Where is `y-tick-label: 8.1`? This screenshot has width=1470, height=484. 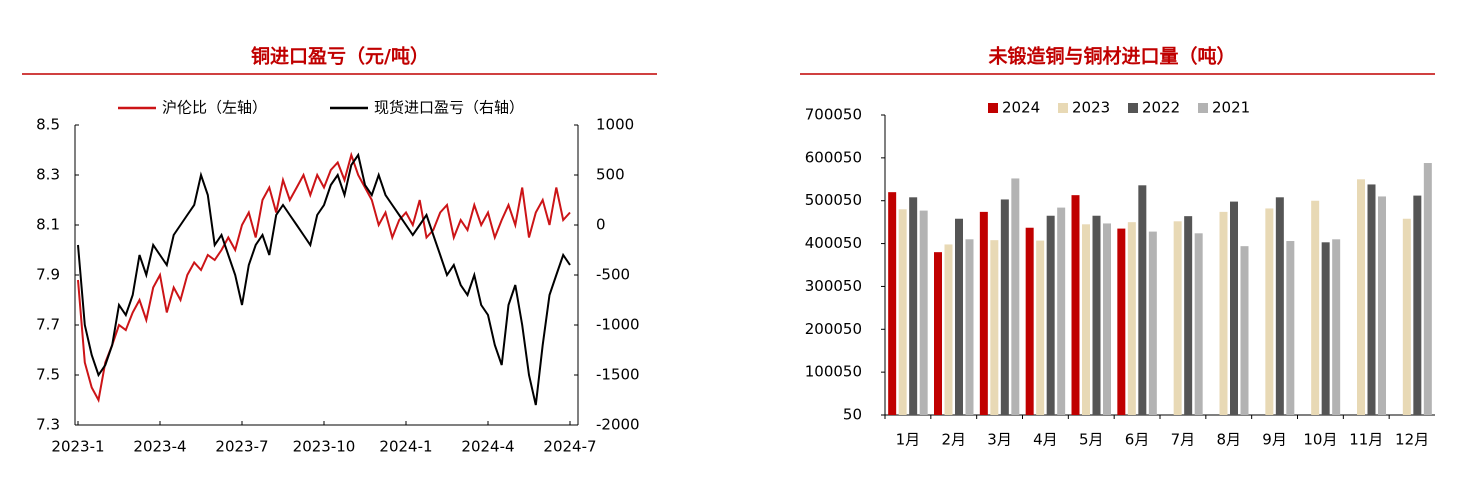
y-tick-label: 8.1 is located at coordinates (48, 225).